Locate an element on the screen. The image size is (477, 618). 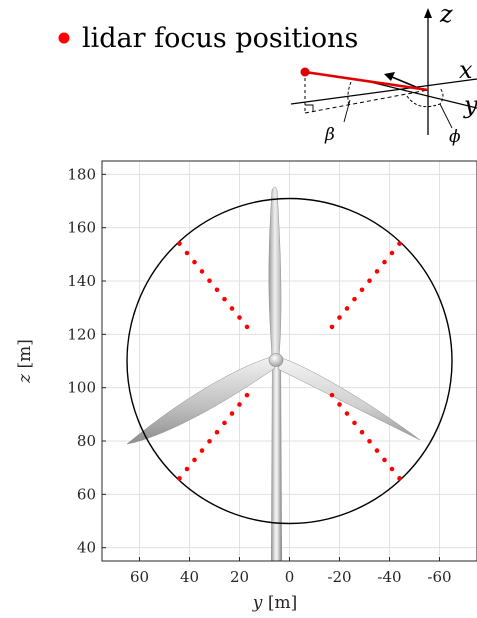
lidar-beam-line is located at coordinates (366, 81).